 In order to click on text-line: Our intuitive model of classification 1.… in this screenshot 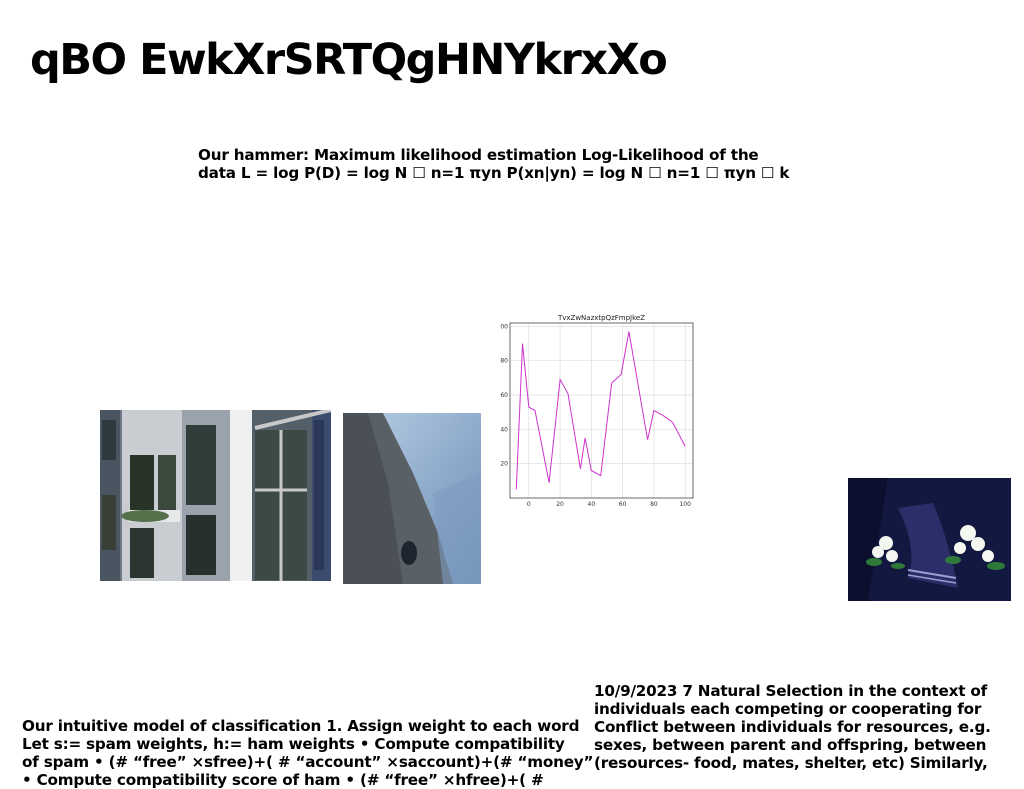, I will do `click(301, 726)`.